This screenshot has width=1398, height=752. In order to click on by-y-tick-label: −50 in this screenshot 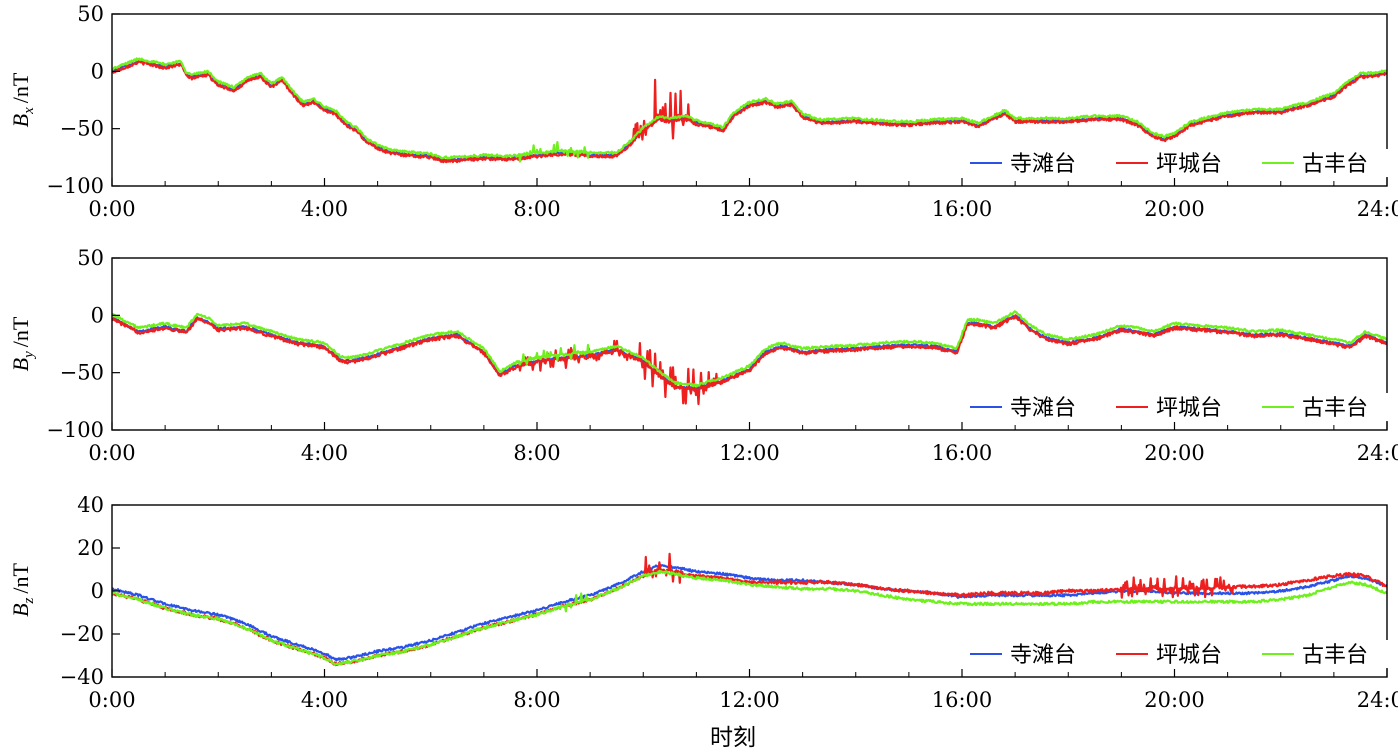, I will do `click(82, 373)`.